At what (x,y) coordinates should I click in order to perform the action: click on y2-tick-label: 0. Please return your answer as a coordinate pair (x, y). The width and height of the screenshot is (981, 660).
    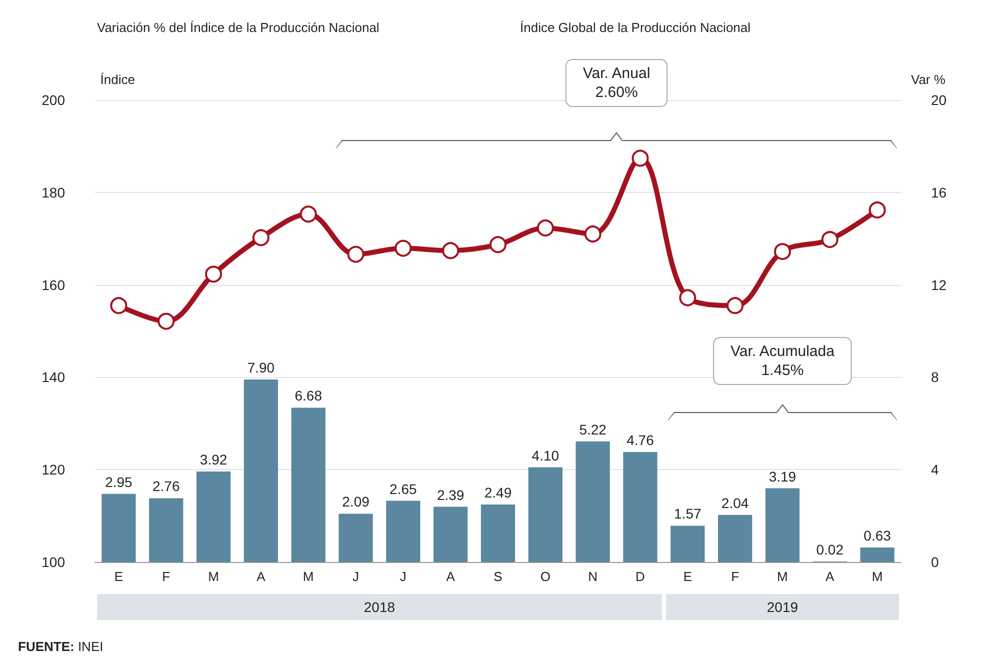
    Looking at the image, I should click on (935, 562).